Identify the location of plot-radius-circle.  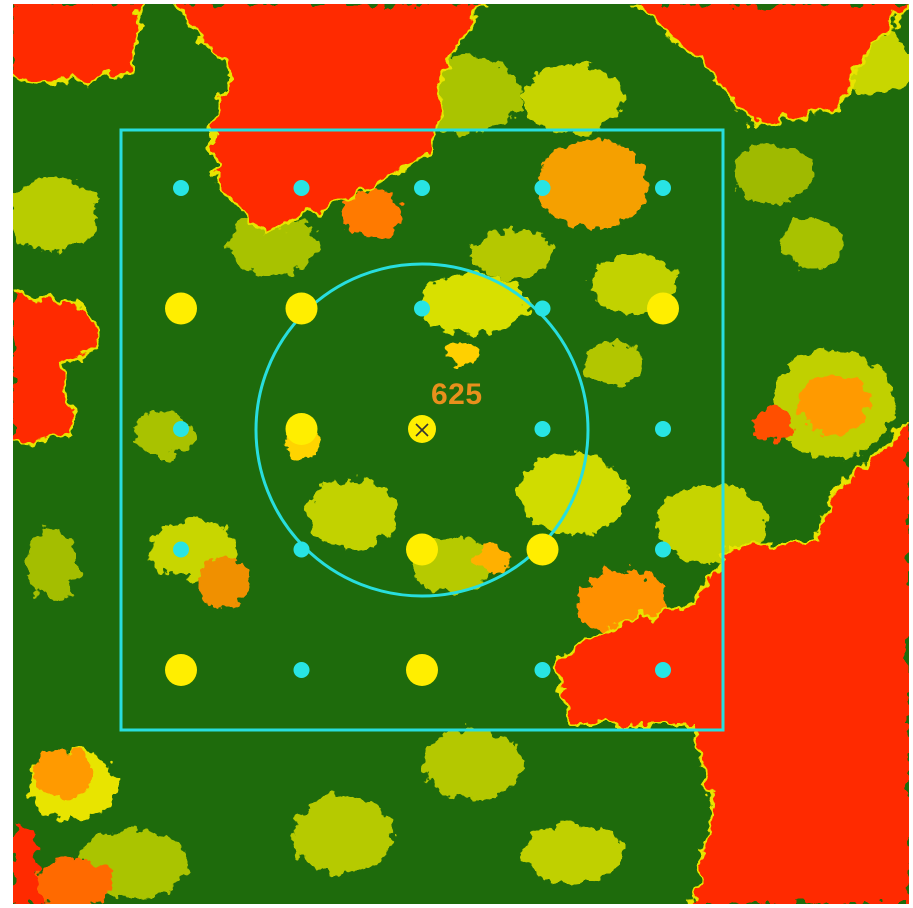
(422, 430).